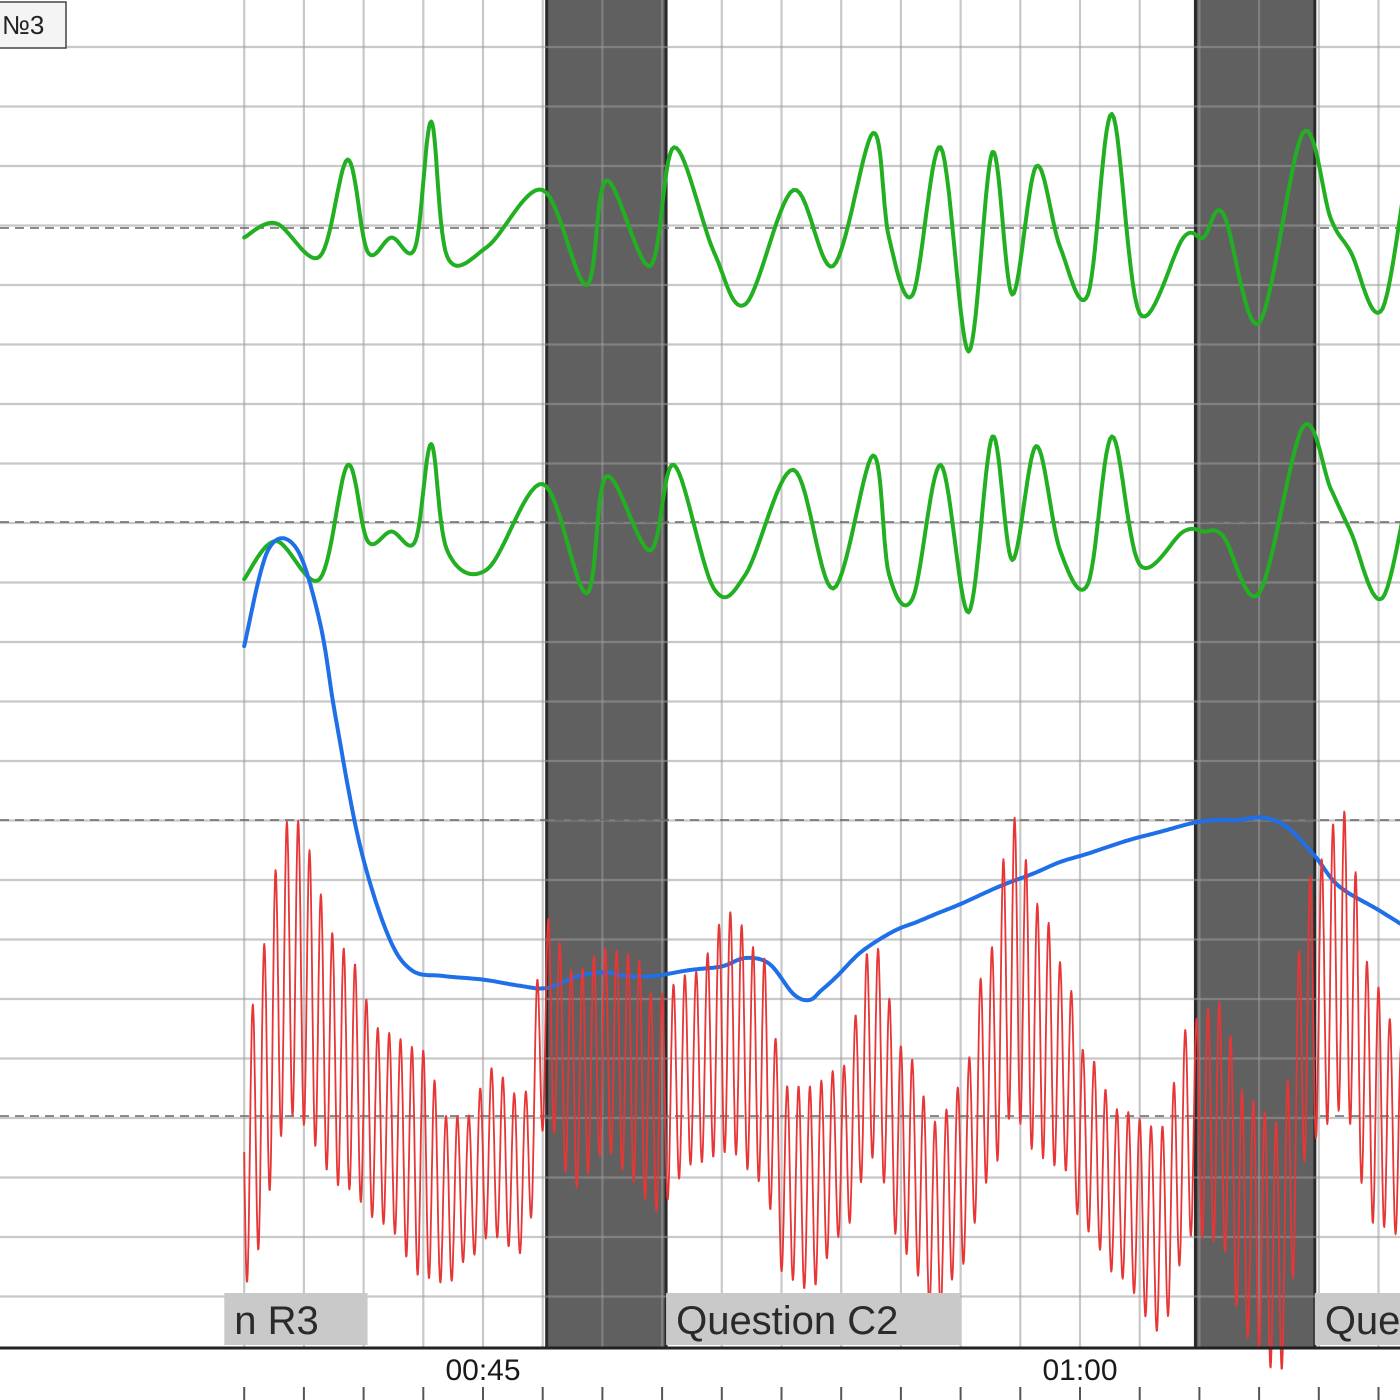 The height and width of the screenshot is (1400, 1400). I want to click on x-tick-label: 01:00, so click(1079, 1370).